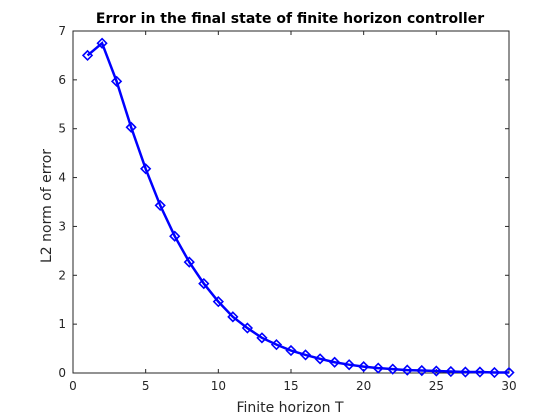 This screenshot has width=560, height=420. Describe the element at coordinates (62, 129) in the screenshot. I see `y-tick-label: 5` at that location.